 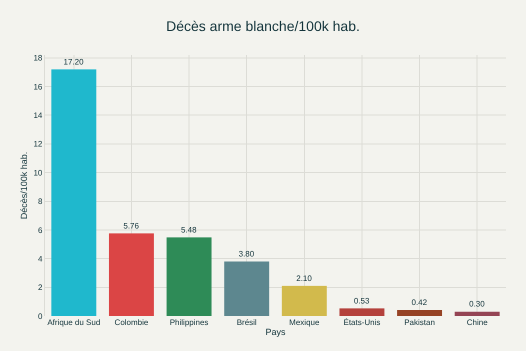 What do you see at coordinates (38, 144) in the screenshot?
I see `y-tick-label: 12` at bounding box center [38, 144].